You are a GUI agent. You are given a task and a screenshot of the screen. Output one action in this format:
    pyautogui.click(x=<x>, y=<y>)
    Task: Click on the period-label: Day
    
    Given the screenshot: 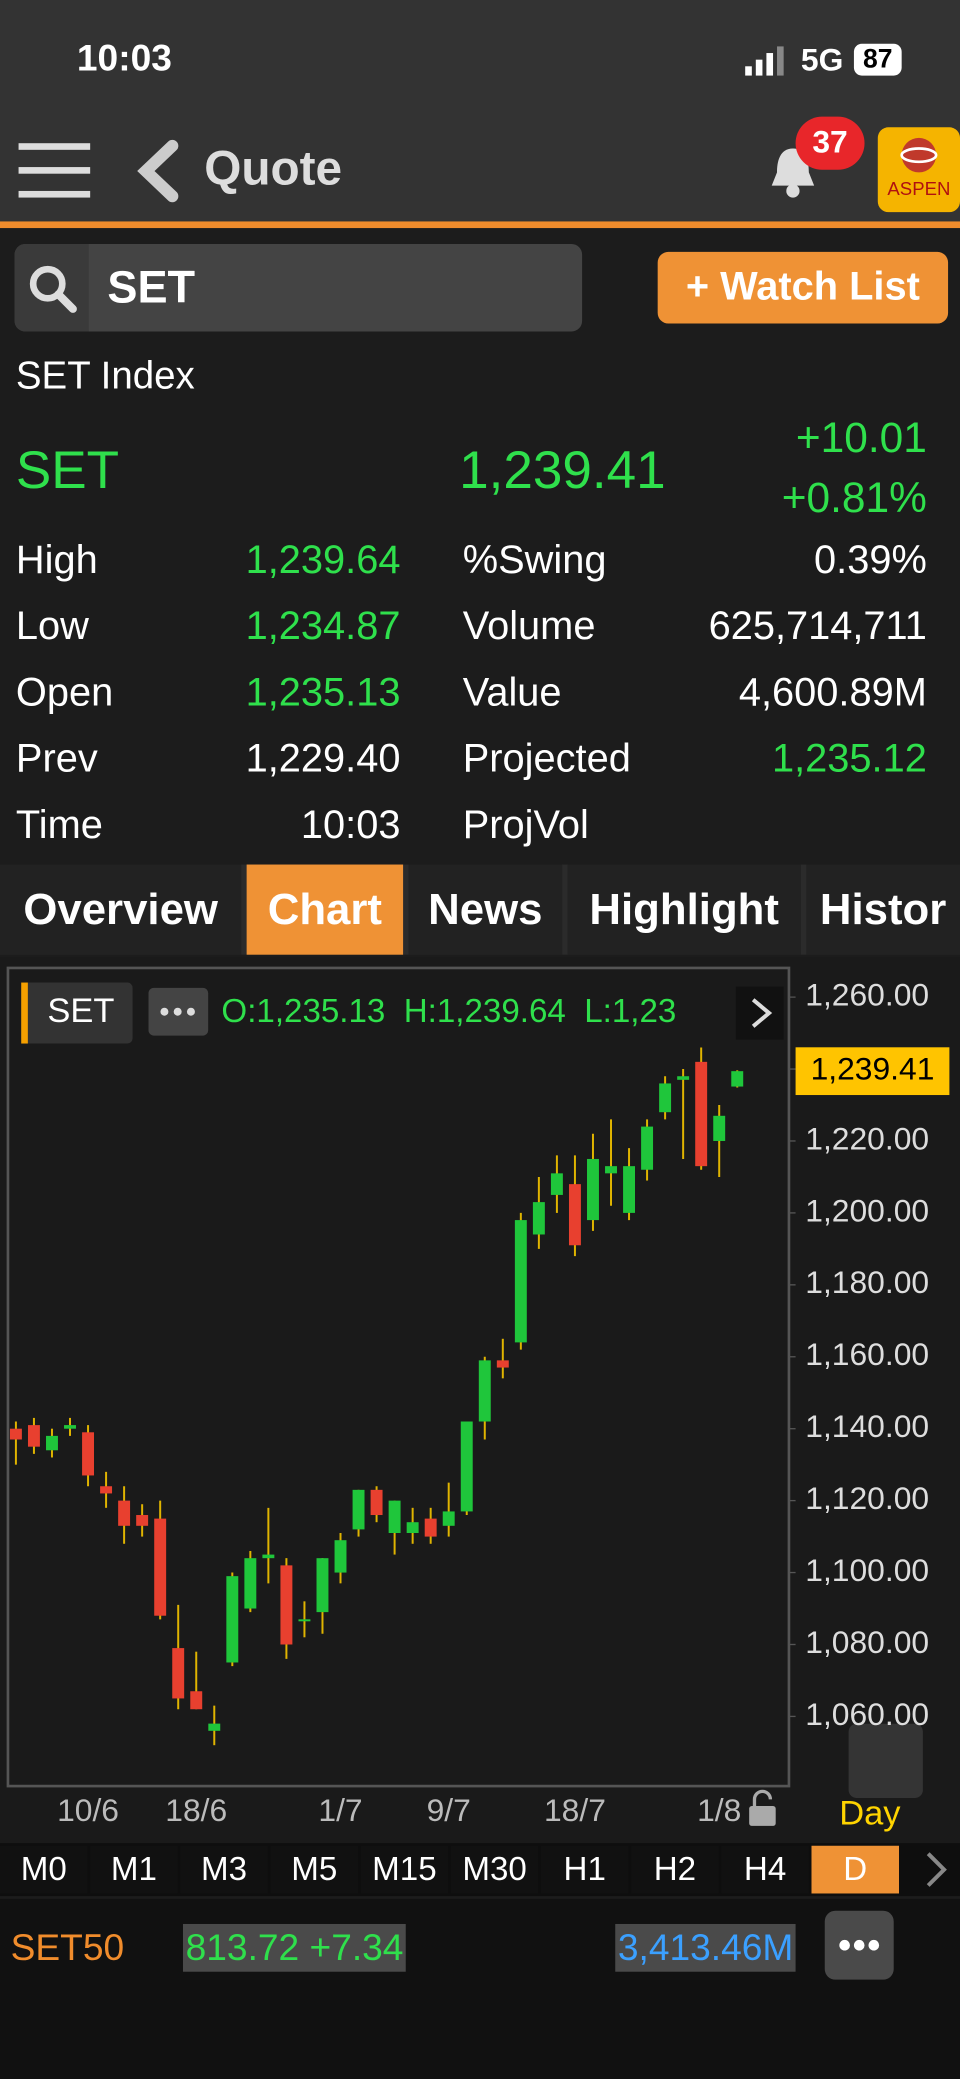 What is the action you would take?
    pyautogui.click(x=870, y=1813)
    